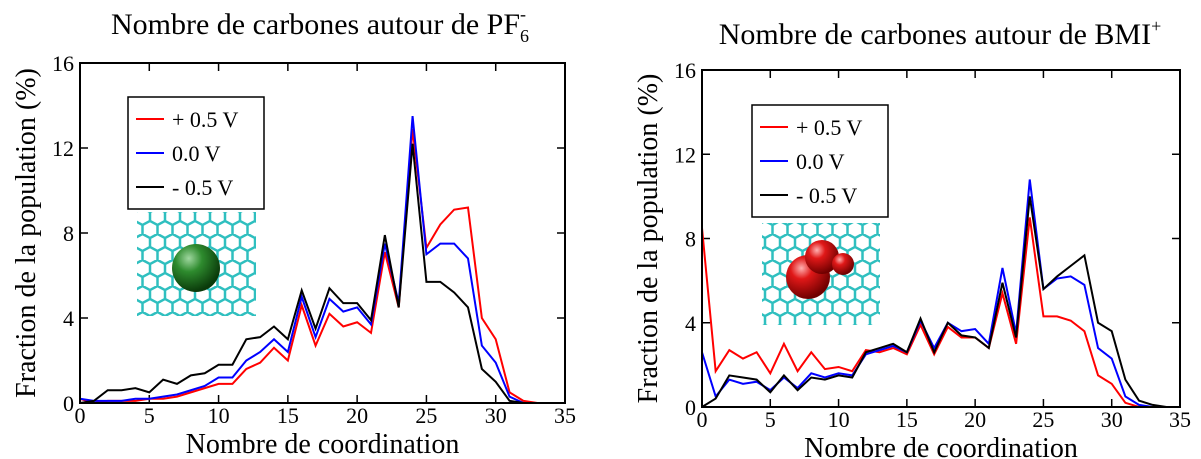  I want to click on chart-title: Nombre de carbones autour de PF6-, so click(320, 25).